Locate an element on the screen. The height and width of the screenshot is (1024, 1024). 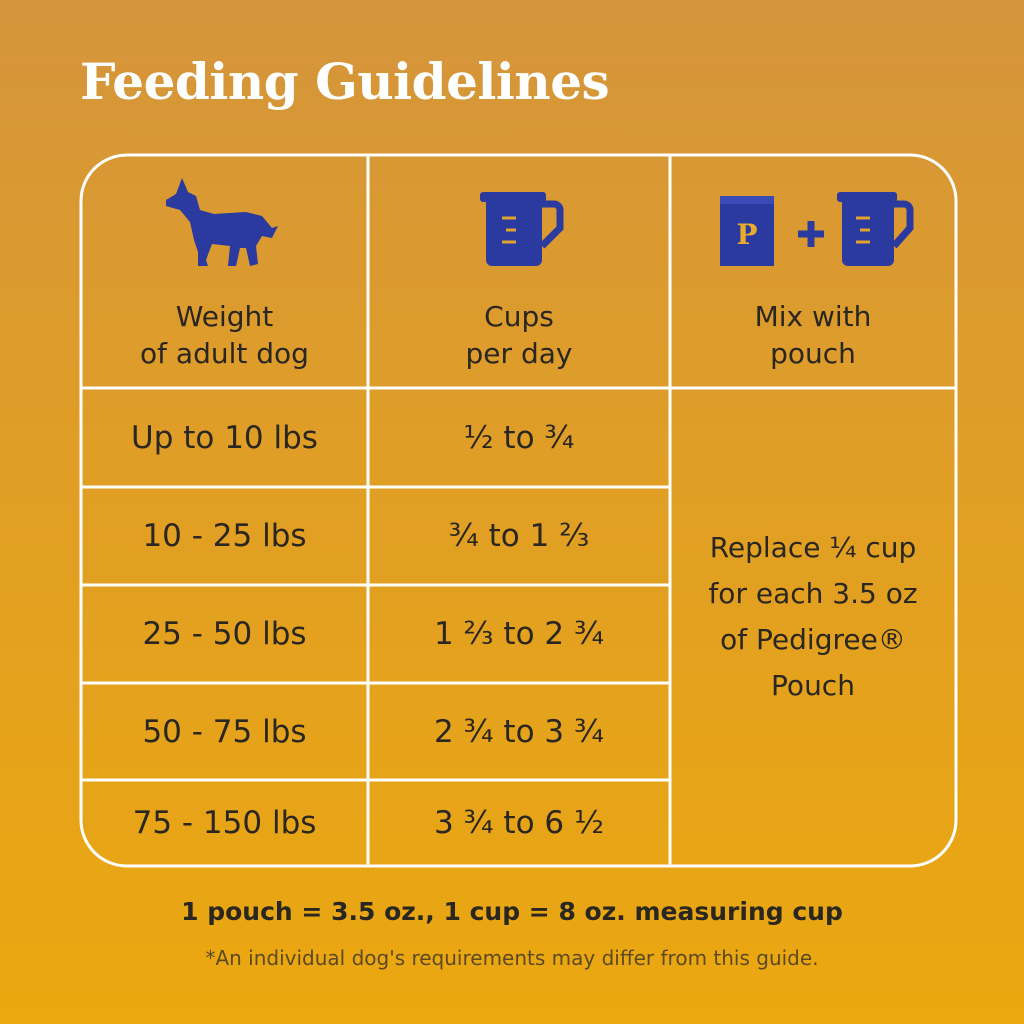
weight-cell: 25 - 50 lbs is located at coordinates (224, 634).